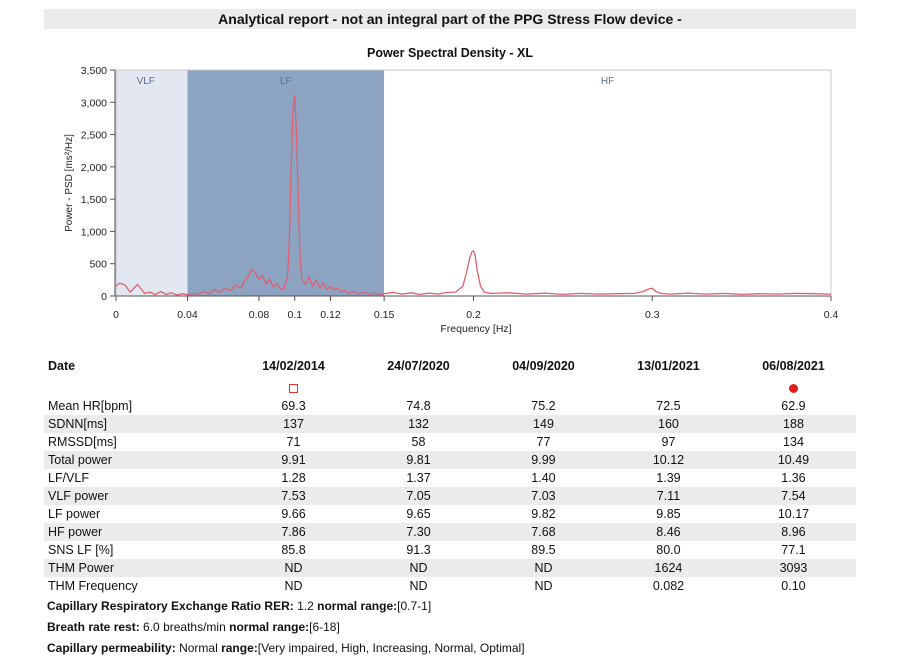 This screenshot has width=900, height=668. What do you see at coordinates (450, 586) in the screenshot?
I see `table-row: THM Frequency ND ND ND 0.082 0.10` at bounding box center [450, 586].